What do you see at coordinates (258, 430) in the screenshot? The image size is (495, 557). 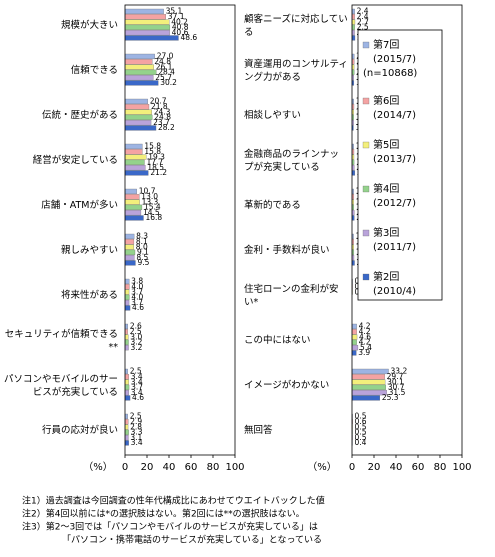 I see `category-label: 無回答` at bounding box center [258, 430].